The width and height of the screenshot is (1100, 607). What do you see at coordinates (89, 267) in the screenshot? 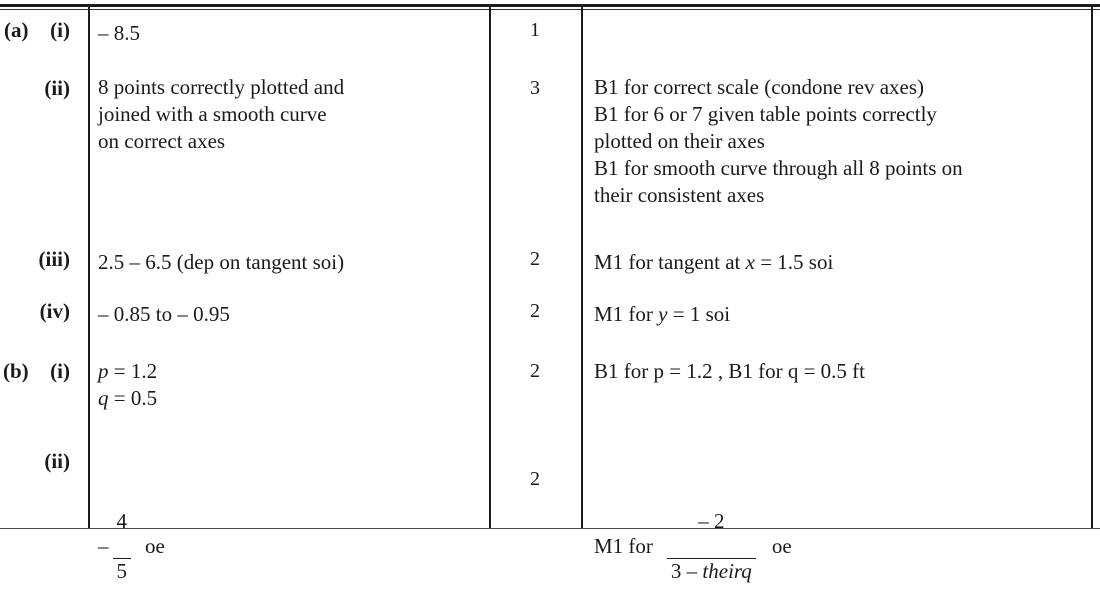
I see `column-divider-answer` at bounding box center [89, 267].